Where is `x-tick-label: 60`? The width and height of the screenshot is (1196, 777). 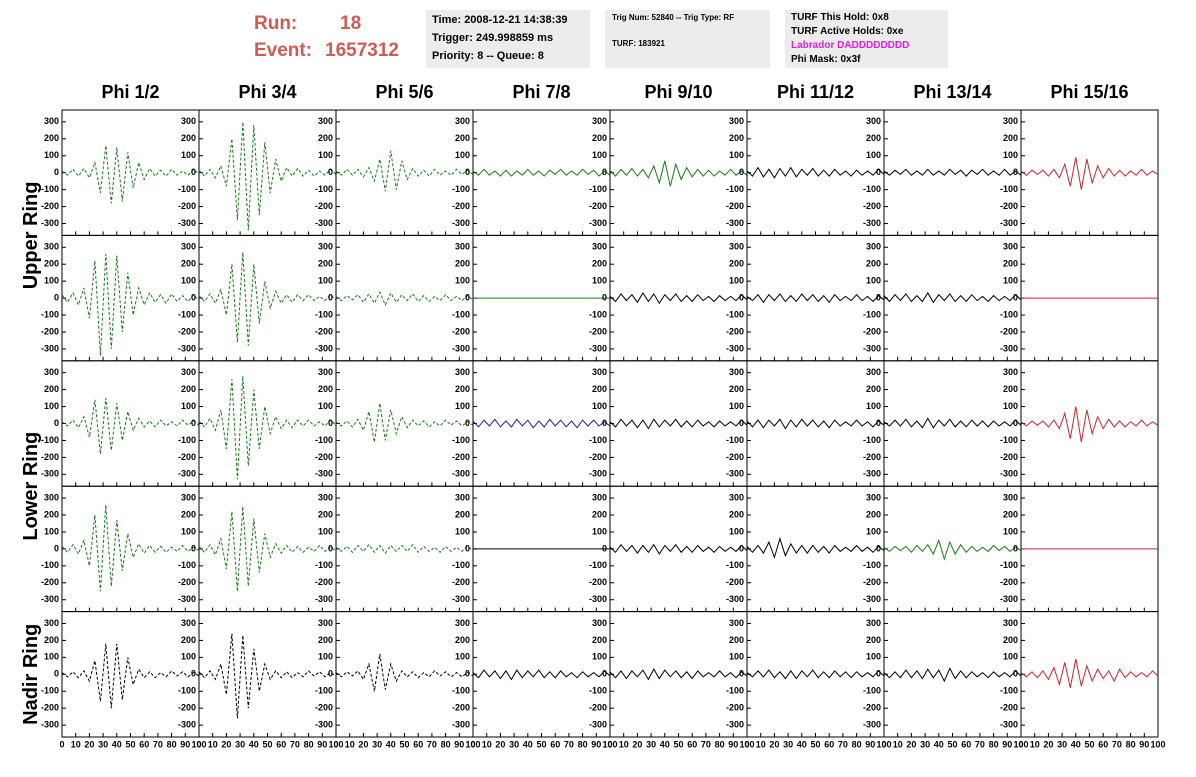 x-tick-label: 60 is located at coordinates (144, 744).